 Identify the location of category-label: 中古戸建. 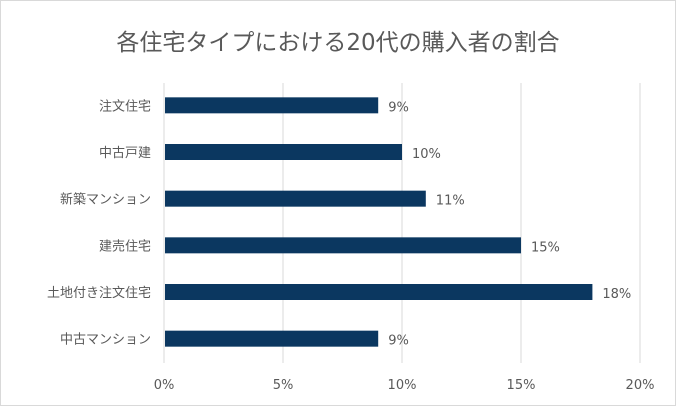
(125, 153).